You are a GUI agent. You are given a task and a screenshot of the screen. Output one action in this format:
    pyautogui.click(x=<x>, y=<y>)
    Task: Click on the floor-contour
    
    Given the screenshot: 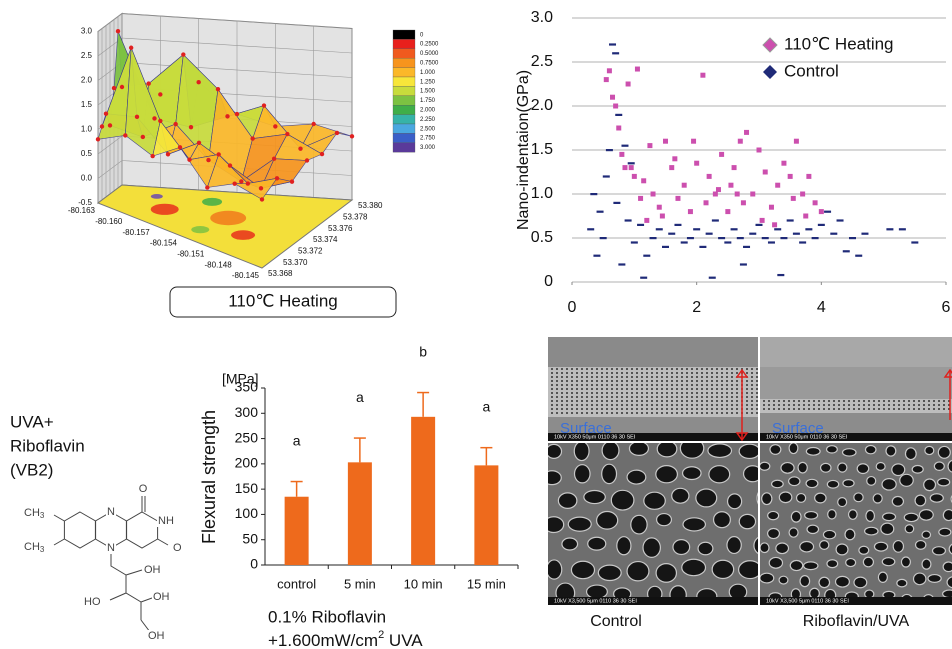 What is the action you would take?
    pyautogui.click(x=243, y=235)
    